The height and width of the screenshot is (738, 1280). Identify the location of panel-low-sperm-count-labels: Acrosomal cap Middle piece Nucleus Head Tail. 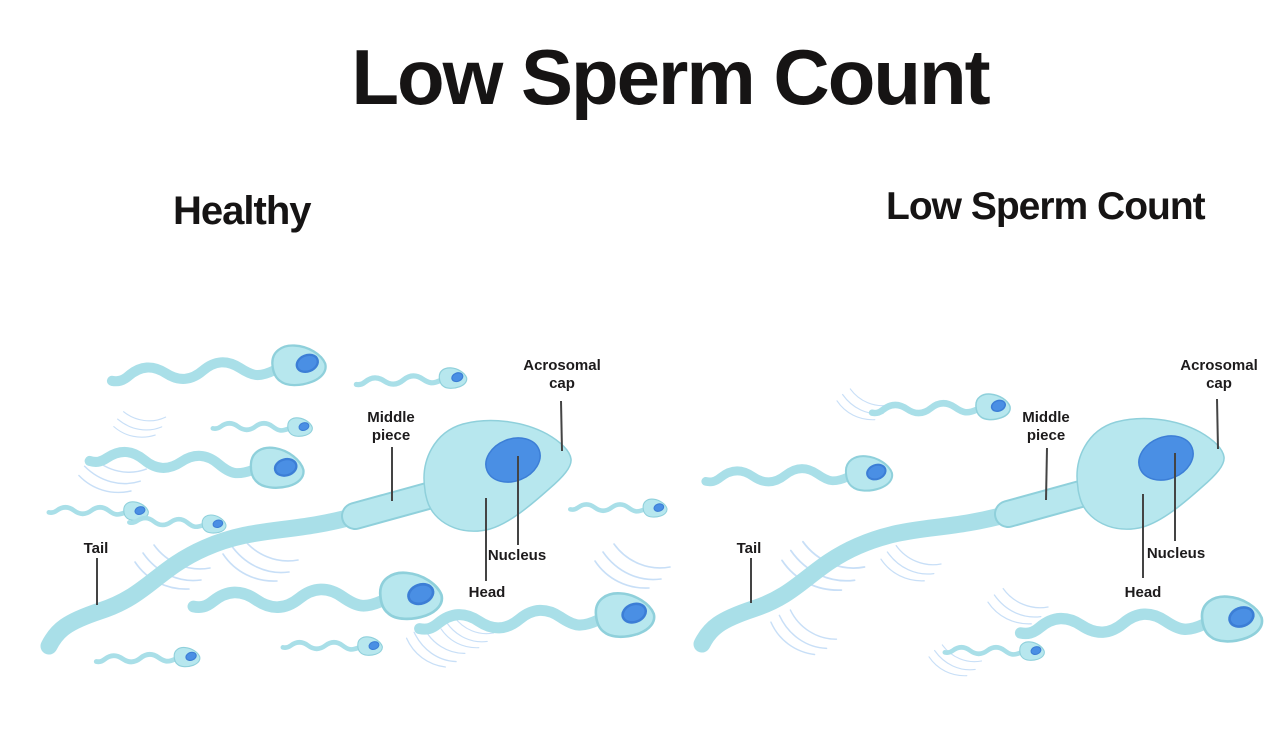
(997, 480).